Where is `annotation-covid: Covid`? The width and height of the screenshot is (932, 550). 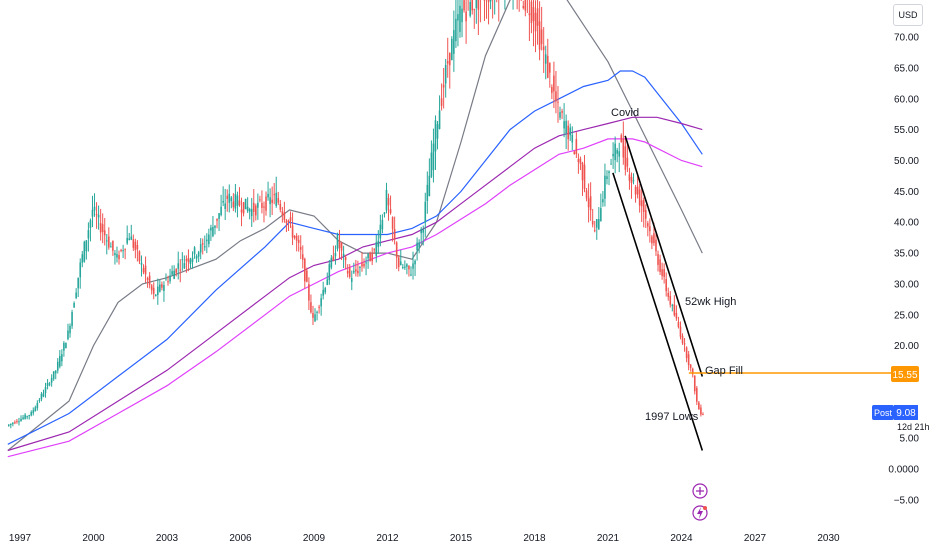
annotation-covid: Covid is located at coordinates (625, 113).